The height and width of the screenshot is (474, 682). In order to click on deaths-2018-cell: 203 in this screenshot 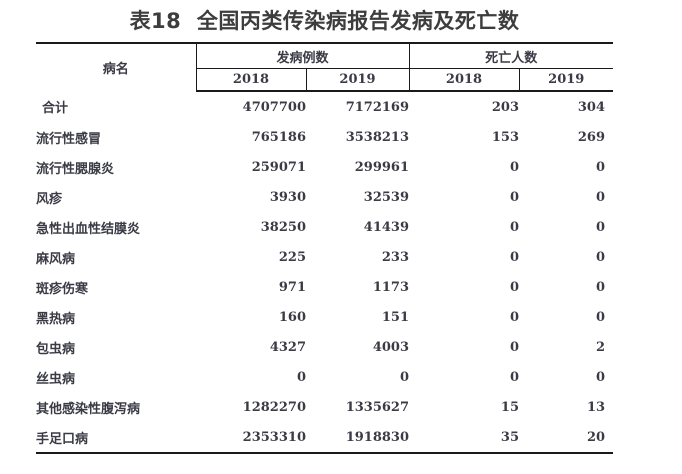, I will do `click(505, 107)`.